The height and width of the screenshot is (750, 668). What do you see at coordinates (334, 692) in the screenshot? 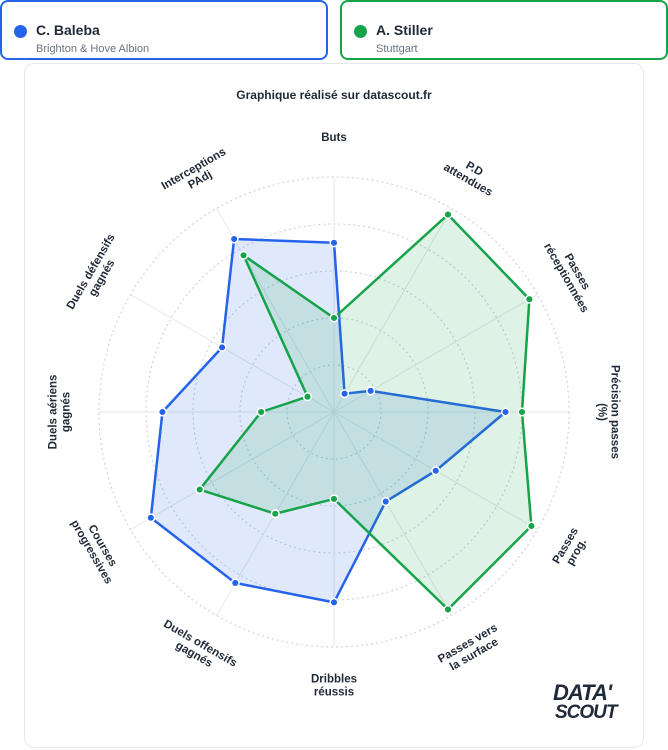
I see `axis-label-text: réussis` at bounding box center [334, 692].